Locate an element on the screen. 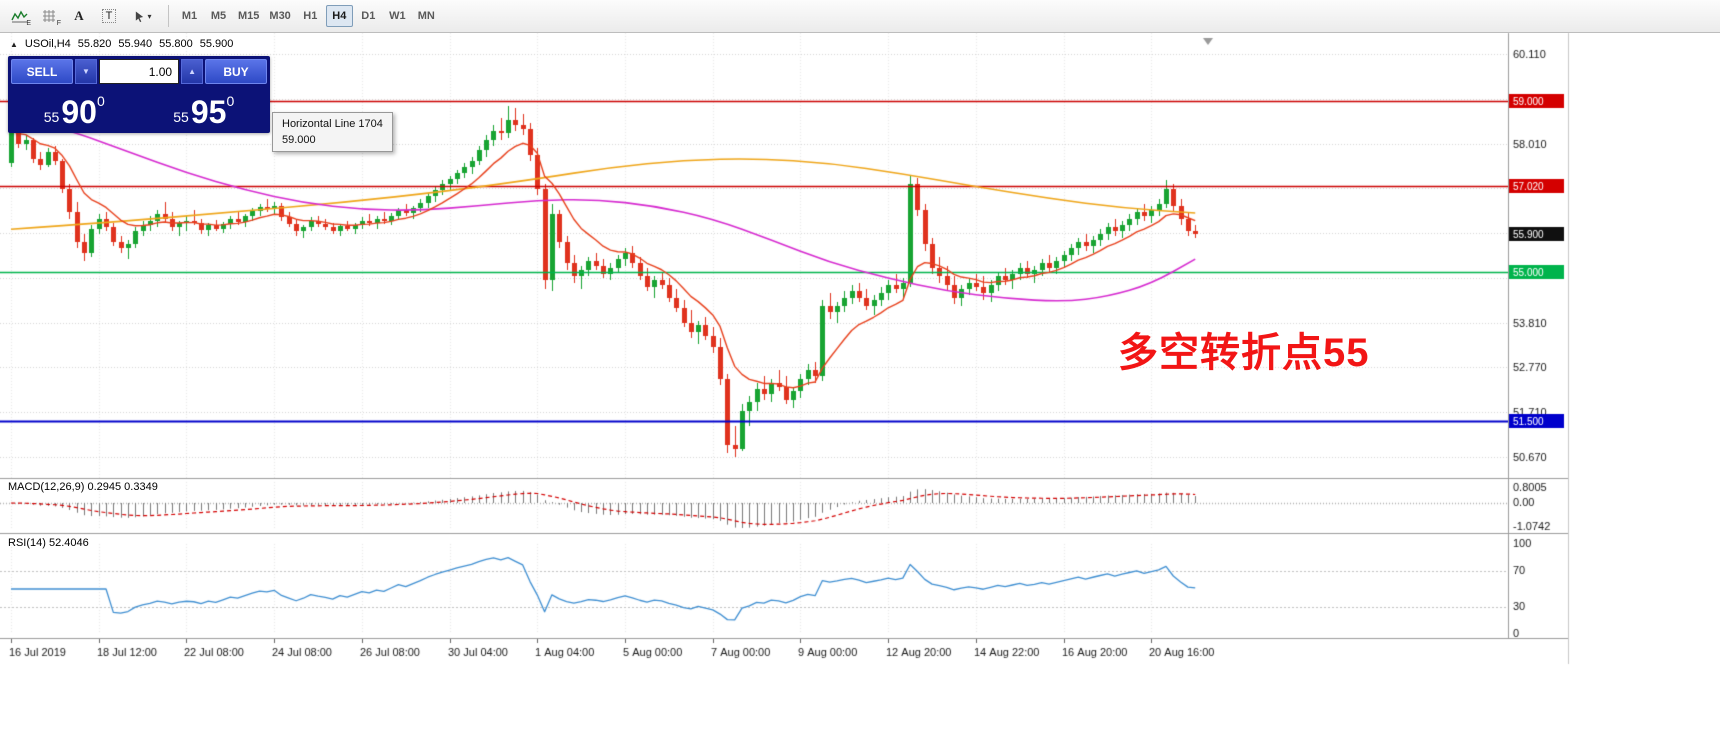 This screenshot has height=731, width=1720. chart-annotation: 多空转折点55 is located at coordinates (1244, 353).